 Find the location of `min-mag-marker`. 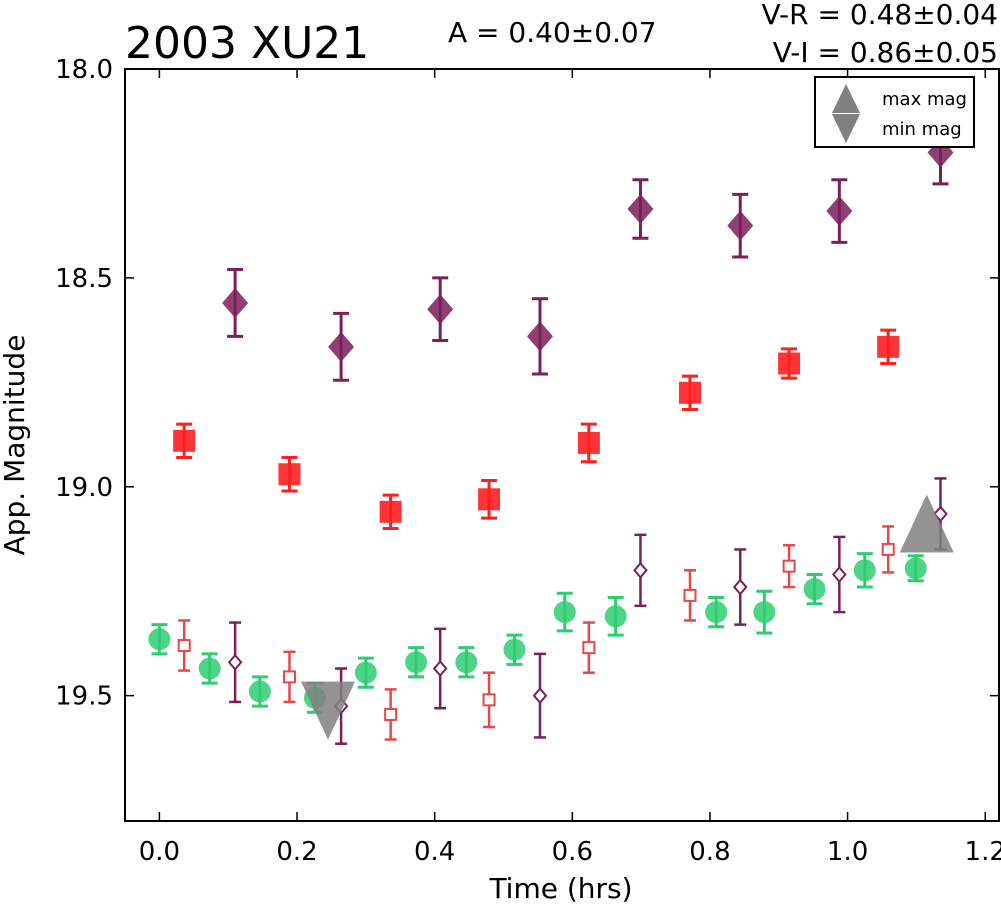

min-mag-marker is located at coordinates (328, 710).